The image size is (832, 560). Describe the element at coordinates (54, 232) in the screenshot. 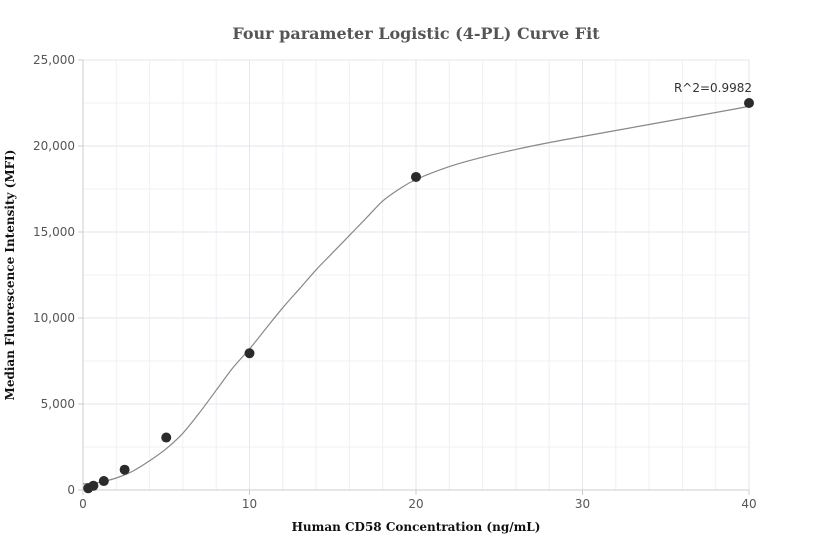

I see `y-tick-label: 15,000` at that location.